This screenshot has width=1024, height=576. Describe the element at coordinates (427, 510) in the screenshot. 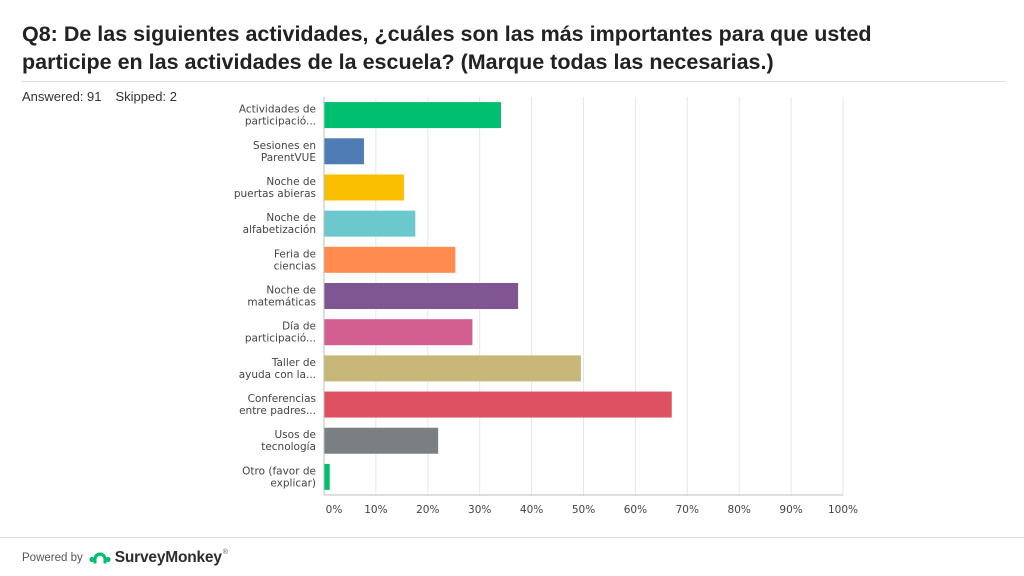

I see `x-tick-label-2: 20%` at that location.